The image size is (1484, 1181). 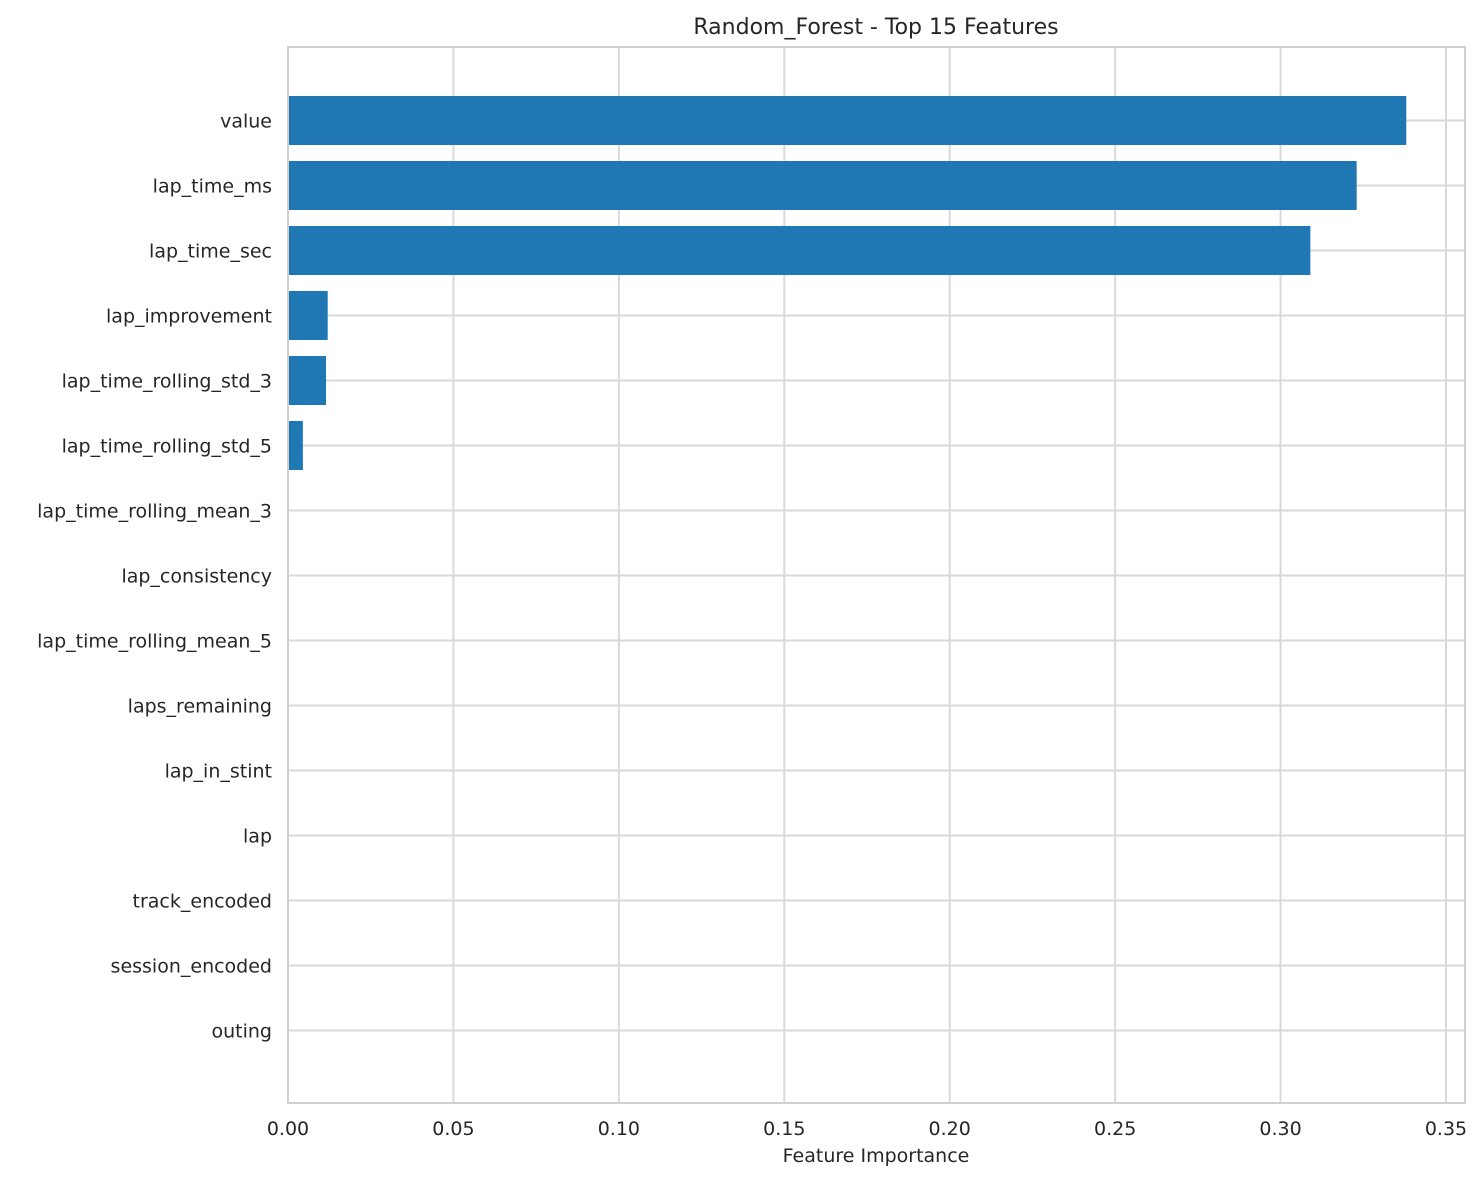 I want to click on y-tick-label: session_encoded, so click(x=191, y=967).